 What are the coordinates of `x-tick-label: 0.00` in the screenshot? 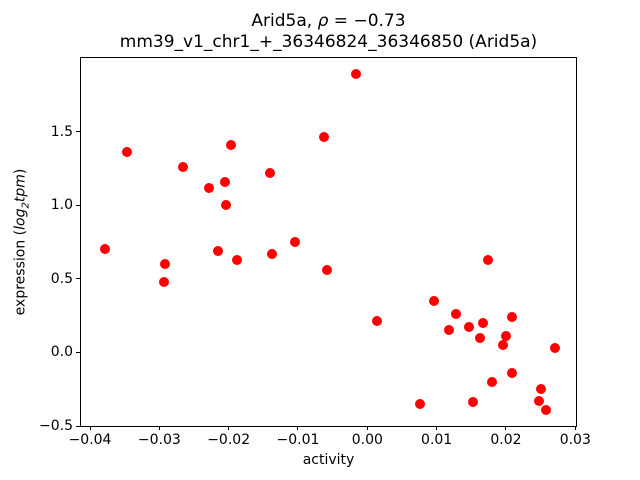 It's located at (367, 440).